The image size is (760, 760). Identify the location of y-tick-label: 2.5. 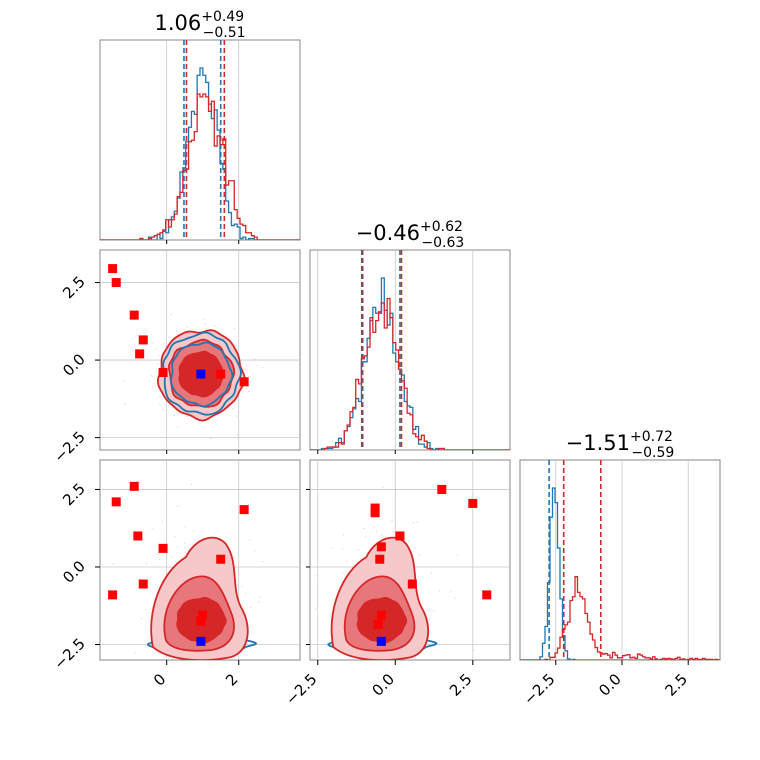
(74, 495).